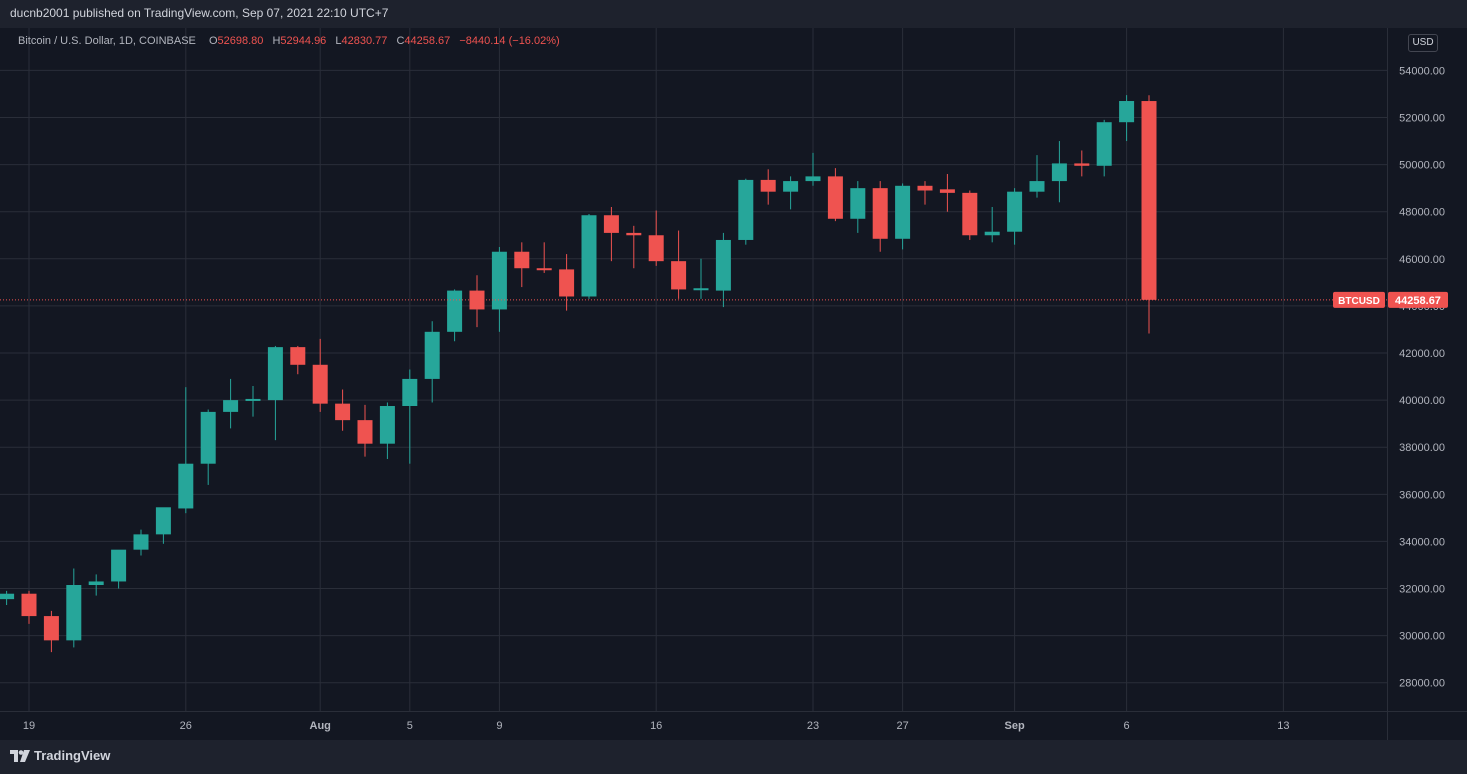 This screenshot has height=774, width=1467. What do you see at coordinates (902, 726) in the screenshot?
I see `x-tick-label: 27` at bounding box center [902, 726].